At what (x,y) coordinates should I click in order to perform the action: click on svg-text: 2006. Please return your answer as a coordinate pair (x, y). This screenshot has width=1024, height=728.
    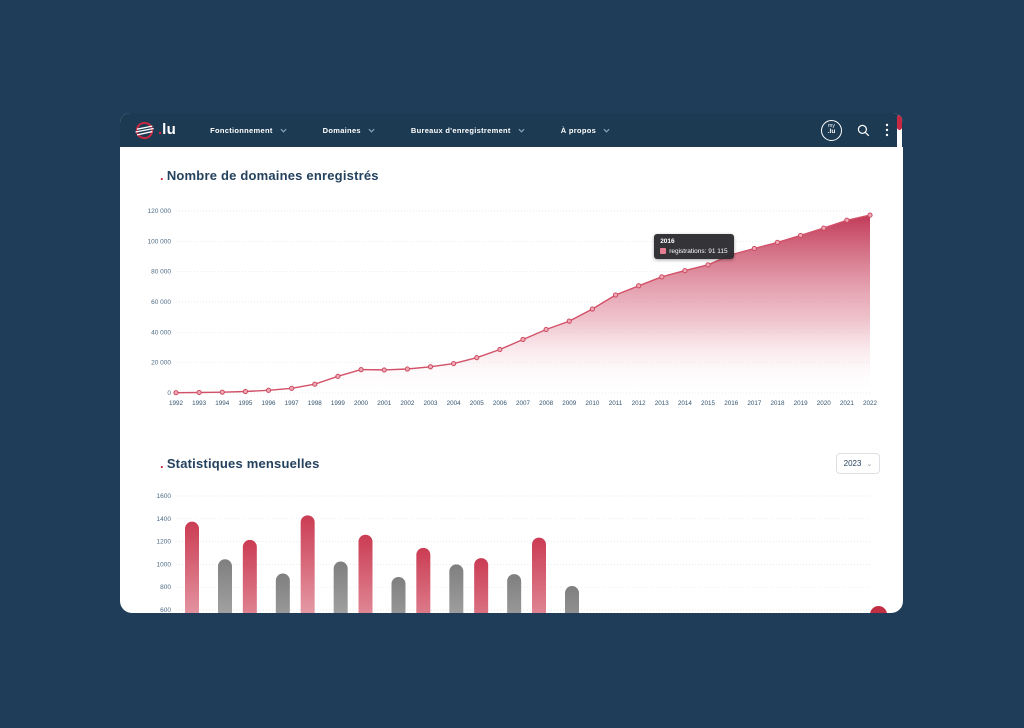
    Looking at the image, I should click on (500, 403).